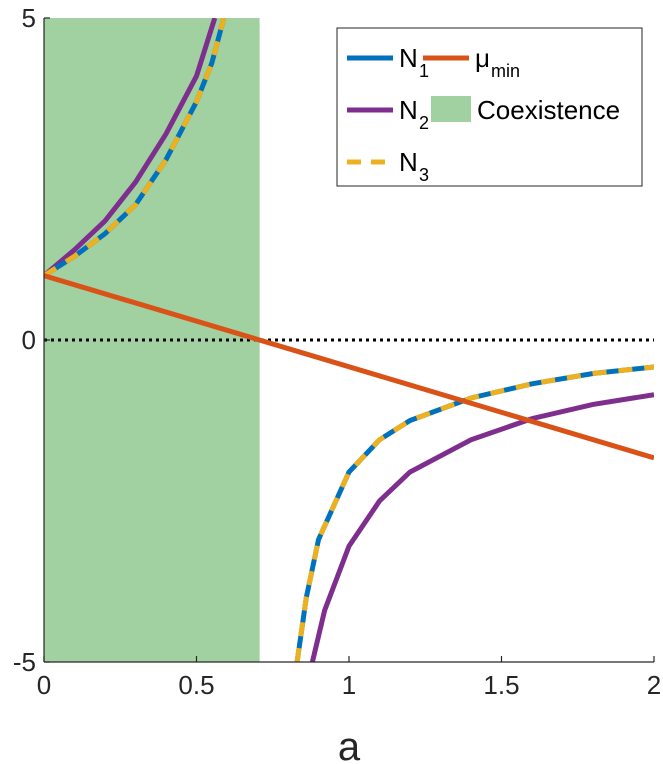 This screenshot has height=764, width=663. What do you see at coordinates (29, 18) in the screenshot?
I see `y-tick-label: 5` at bounding box center [29, 18].